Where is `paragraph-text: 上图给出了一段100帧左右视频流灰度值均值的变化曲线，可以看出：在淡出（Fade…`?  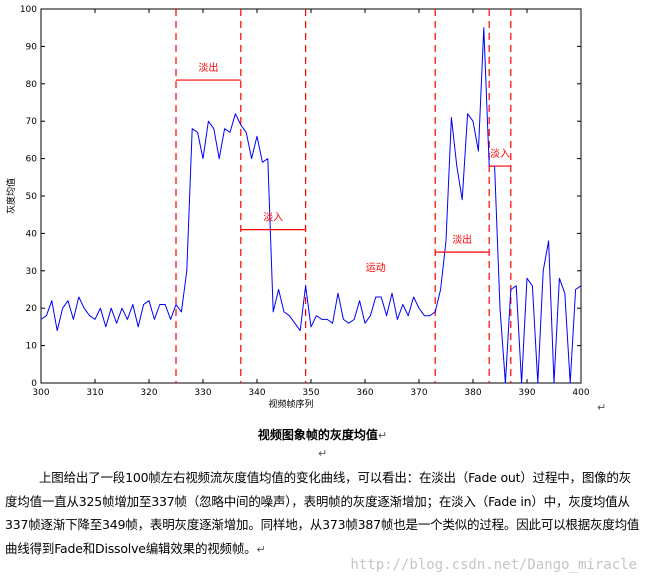 paragraph-text: 上图给出了一段100帧左右视频流灰度值均值的变化曲线，可以看出：在淡出（Fade… is located at coordinates (322, 513).